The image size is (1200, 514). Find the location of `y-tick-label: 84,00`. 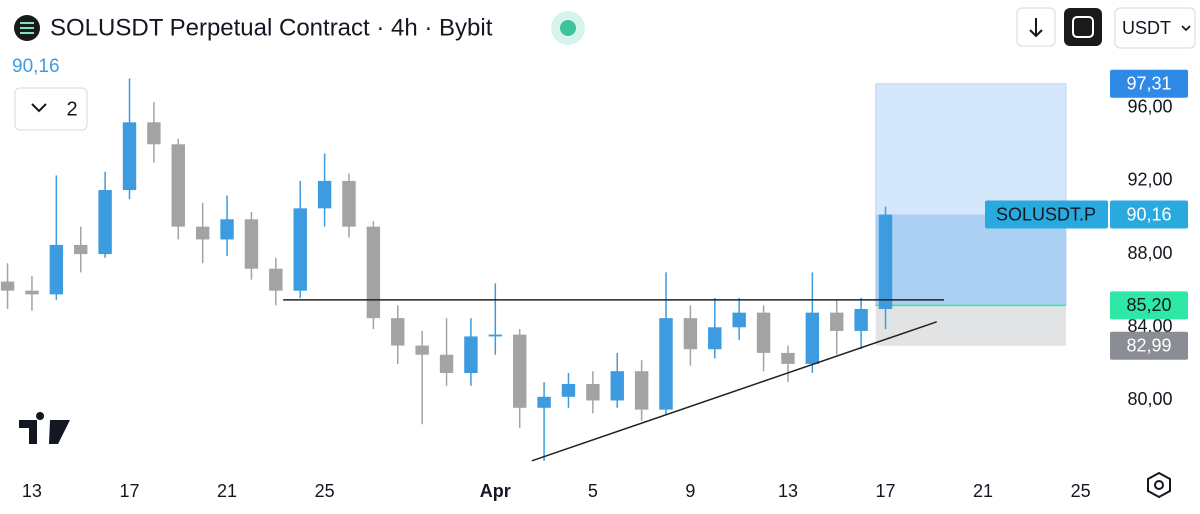

y-tick-label: 84,00 is located at coordinates (1149, 326).